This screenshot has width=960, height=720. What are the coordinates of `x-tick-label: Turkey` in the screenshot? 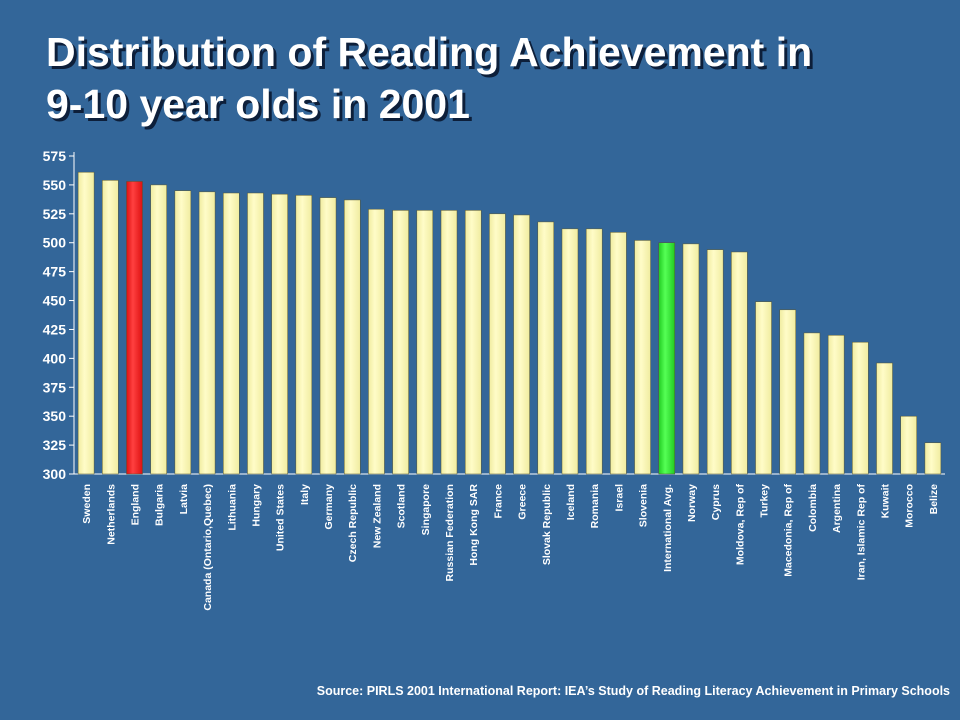 It's located at (765, 501).